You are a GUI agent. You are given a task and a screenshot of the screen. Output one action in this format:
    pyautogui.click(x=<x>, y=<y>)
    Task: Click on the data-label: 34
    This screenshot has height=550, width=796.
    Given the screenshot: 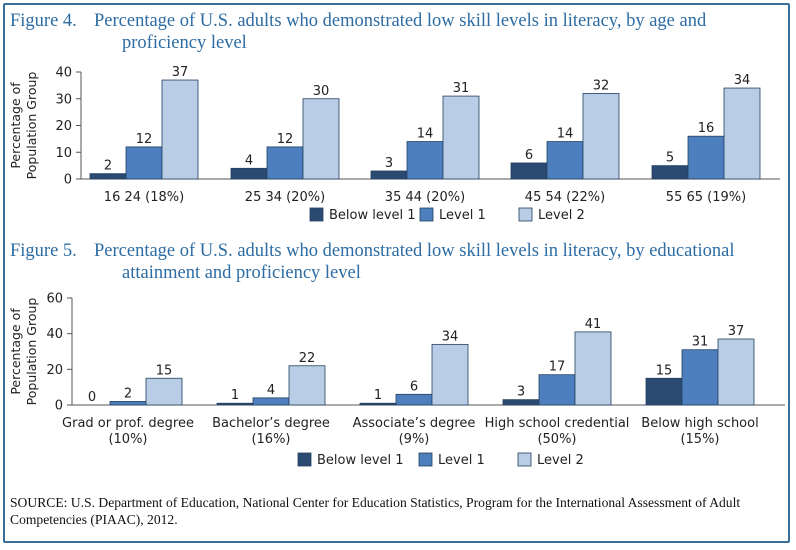 What is the action you would take?
    pyautogui.click(x=450, y=336)
    